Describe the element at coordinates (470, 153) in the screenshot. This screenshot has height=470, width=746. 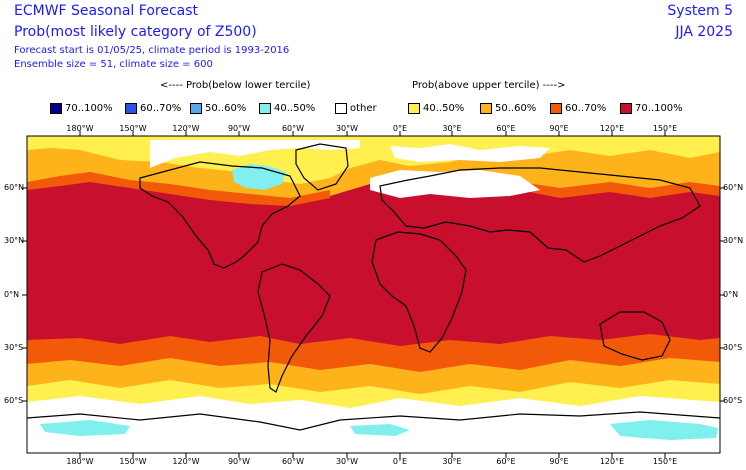
I see `arctic-other-right2` at that location.